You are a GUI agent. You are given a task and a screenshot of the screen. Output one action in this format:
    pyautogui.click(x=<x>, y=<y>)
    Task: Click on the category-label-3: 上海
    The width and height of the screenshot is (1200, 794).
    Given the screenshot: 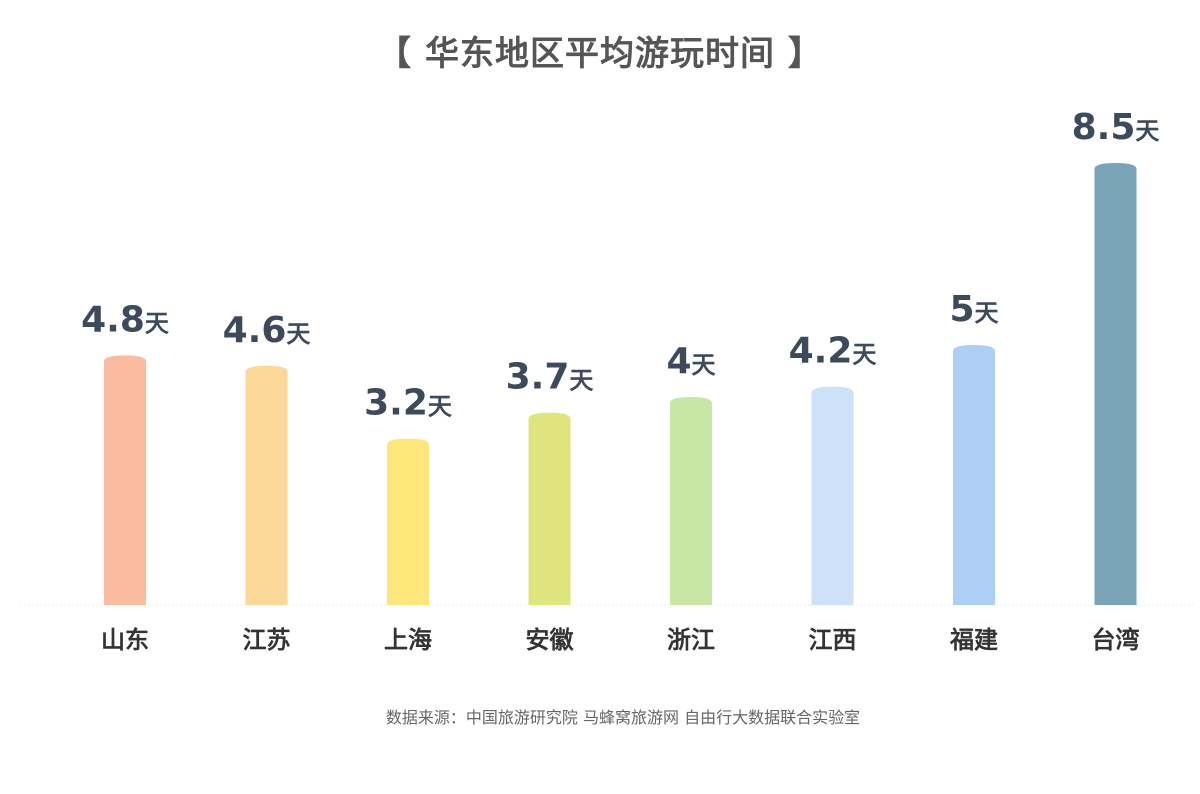 What is the action you would take?
    pyautogui.click(x=408, y=640)
    